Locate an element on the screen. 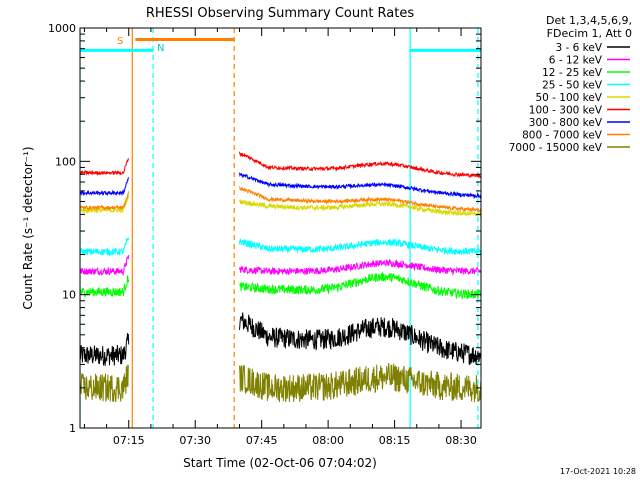  x-tick-label: 08:30 is located at coordinates (461, 440).